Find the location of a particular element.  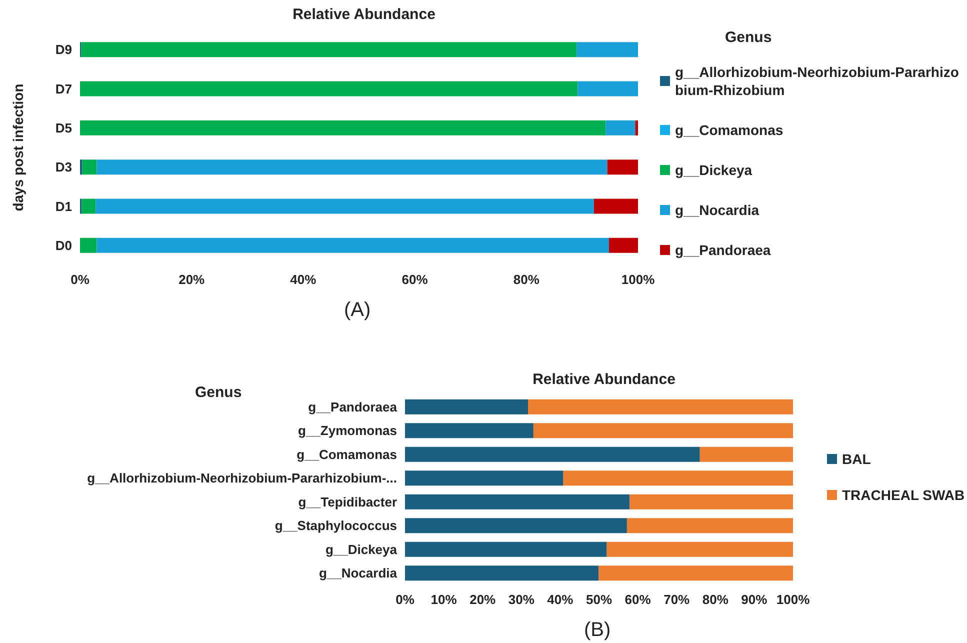

y-axis-title: Genus is located at coordinates (218, 392).